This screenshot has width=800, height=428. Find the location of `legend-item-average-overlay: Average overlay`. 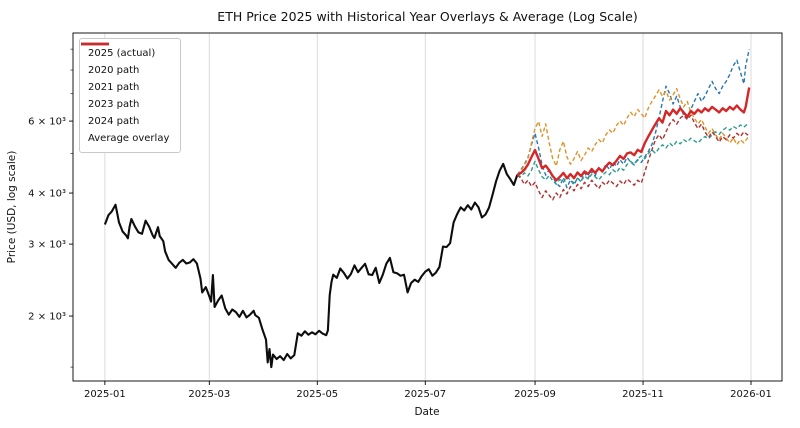

legend-item-average-overlay: Average overlay is located at coordinates (125, 94).